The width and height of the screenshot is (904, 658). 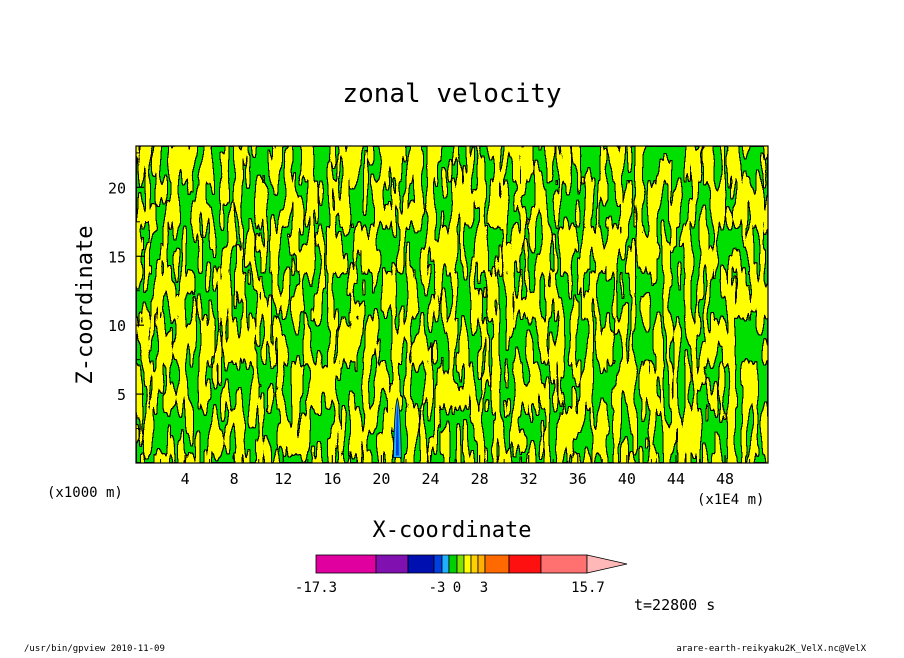 What do you see at coordinates (725, 479) in the screenshot?
I see `x-tick-label: 48` at bounding box center [725, 479].